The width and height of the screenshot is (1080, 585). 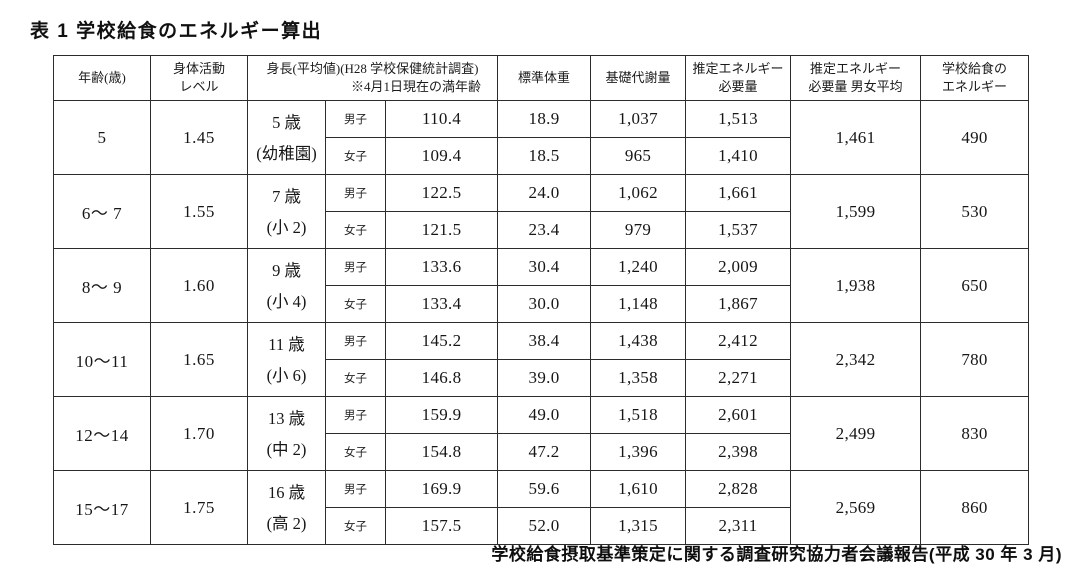 I want to click on cell-age: 15〜17, so click(x=102, y=507).